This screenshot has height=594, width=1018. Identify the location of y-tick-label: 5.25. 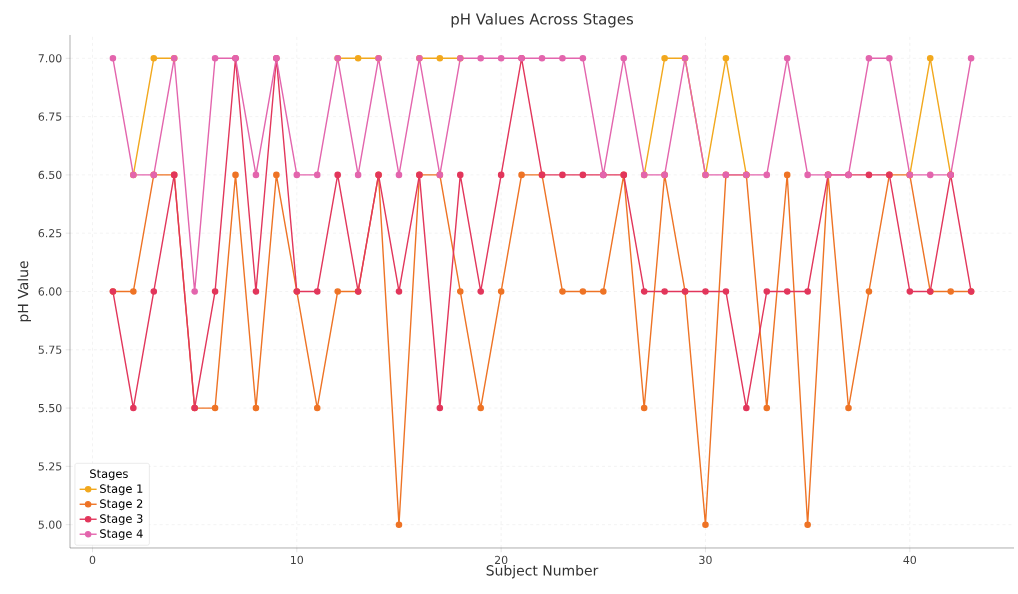
(50, 466).